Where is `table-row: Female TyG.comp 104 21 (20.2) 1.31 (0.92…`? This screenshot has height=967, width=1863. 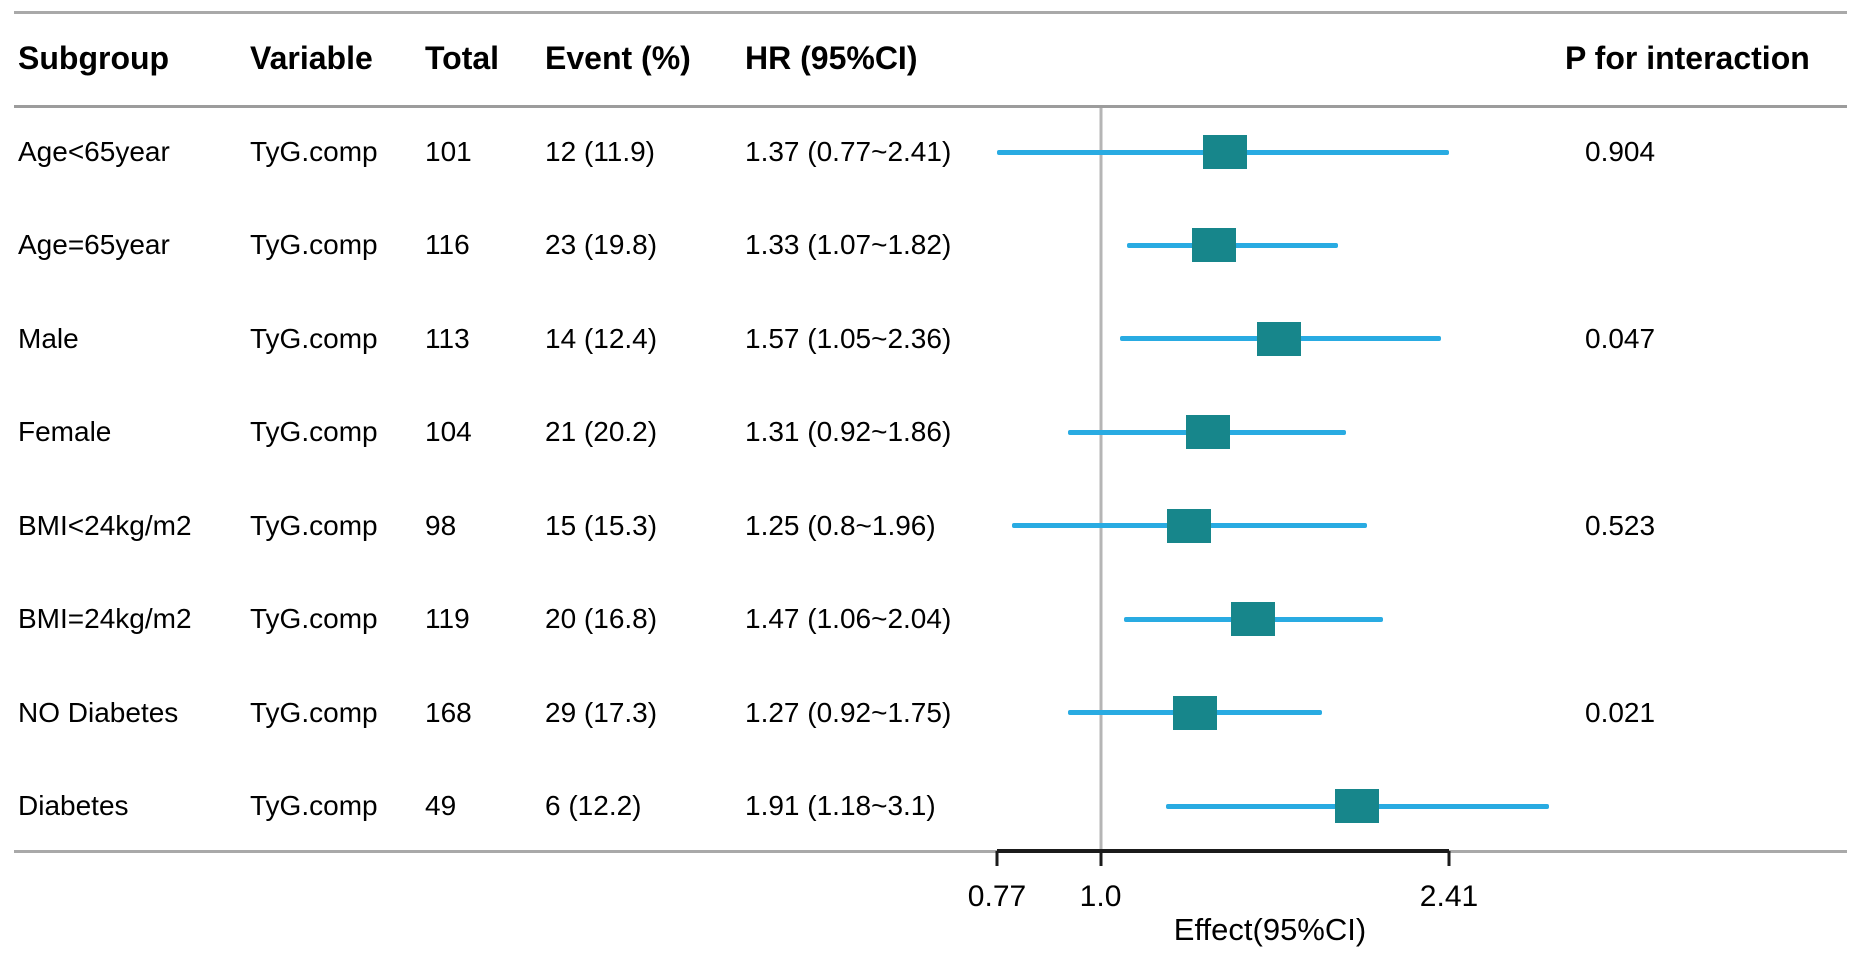 table-row: Female TyG.comp 104 21 (20.2) 1.31 (0.92… is located at coordinates (931, 432).